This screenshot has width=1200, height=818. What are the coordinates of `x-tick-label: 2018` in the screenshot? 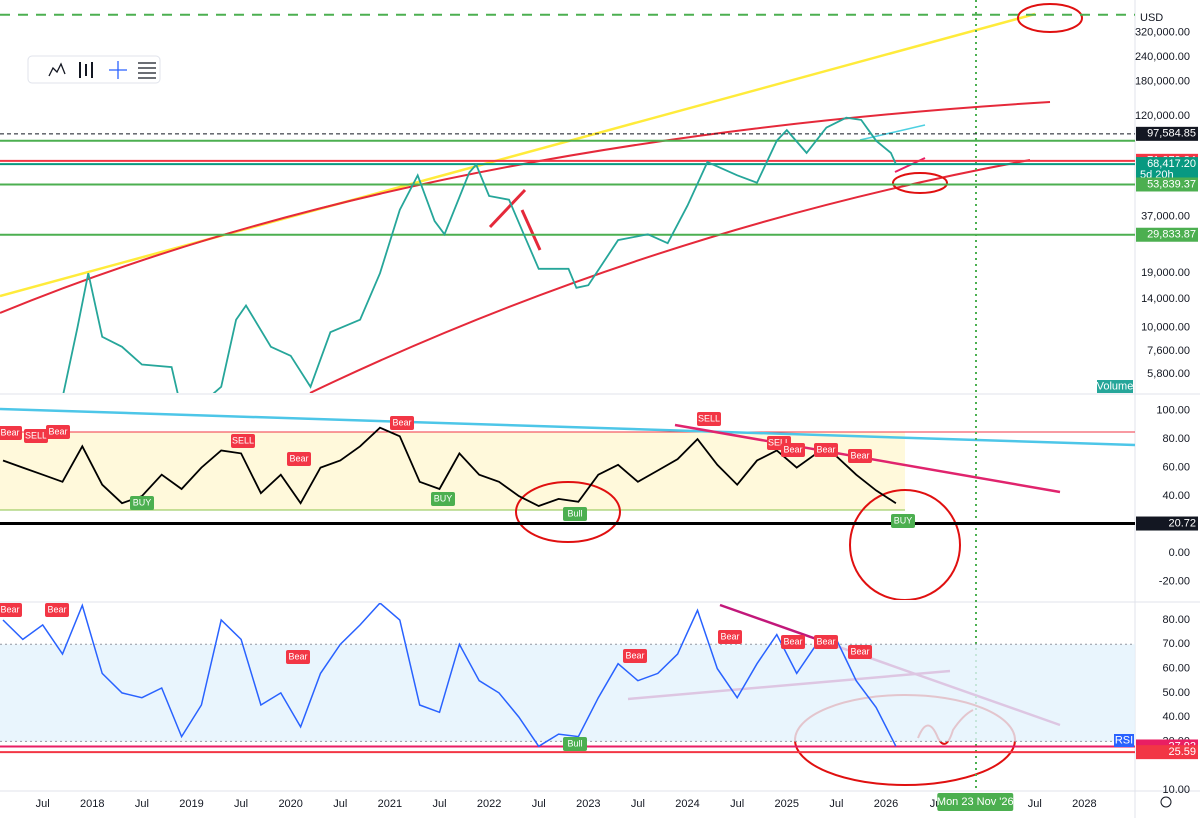 It's located at (92, 804).